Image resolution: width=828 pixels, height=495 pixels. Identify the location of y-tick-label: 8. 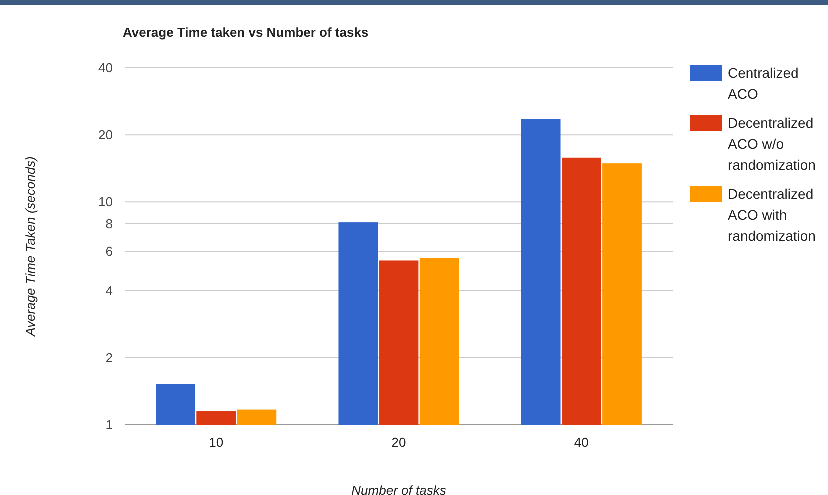
(109, 224).